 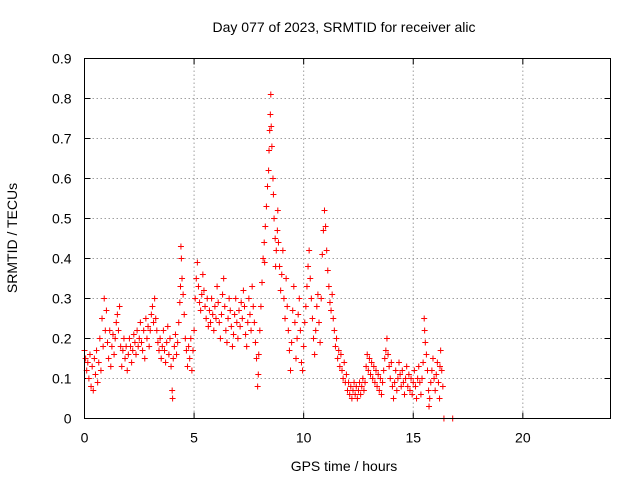 What do you see at coordinates (62, 219) in the screenshot?
I see `y-tick-label: 0.5` at bounding box center [62, 219].